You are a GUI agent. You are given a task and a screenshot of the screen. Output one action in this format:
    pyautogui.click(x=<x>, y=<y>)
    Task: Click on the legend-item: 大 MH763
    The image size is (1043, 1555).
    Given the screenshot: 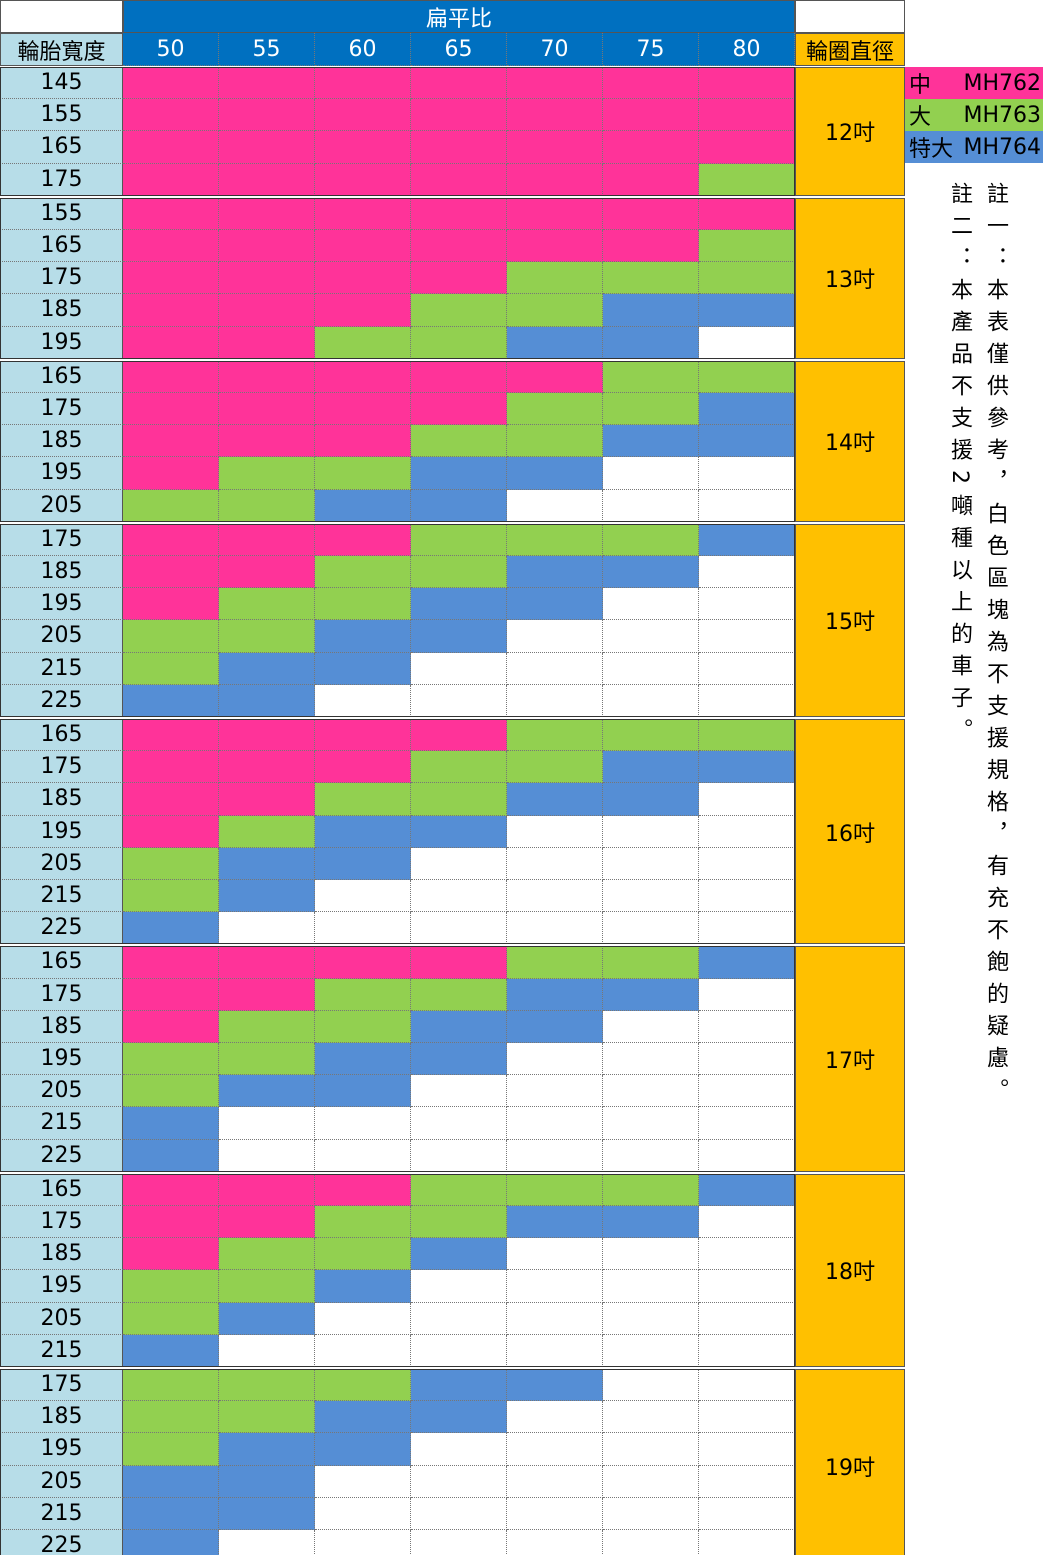 What is the action you would take?
    pyautogui.click(x=974, y=115)
    